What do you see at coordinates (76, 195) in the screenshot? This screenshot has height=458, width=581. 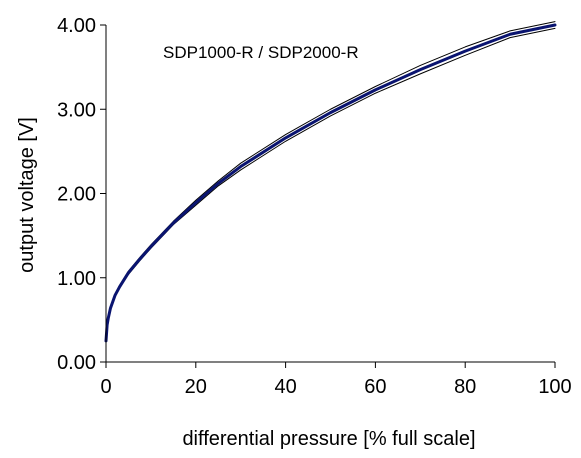 I see `y-tick-label: 2.00` at bounding box center [76, 195].